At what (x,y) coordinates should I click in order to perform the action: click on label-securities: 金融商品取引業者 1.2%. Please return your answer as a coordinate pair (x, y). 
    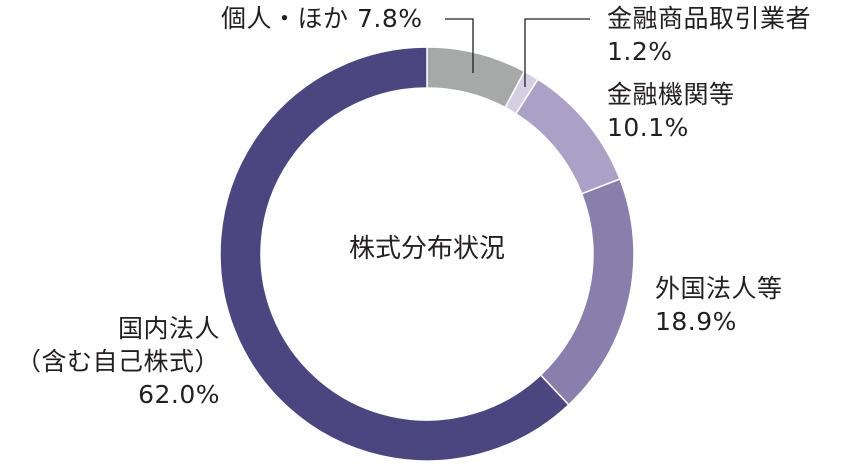
    Looking at the image, I should click on (709, 35).